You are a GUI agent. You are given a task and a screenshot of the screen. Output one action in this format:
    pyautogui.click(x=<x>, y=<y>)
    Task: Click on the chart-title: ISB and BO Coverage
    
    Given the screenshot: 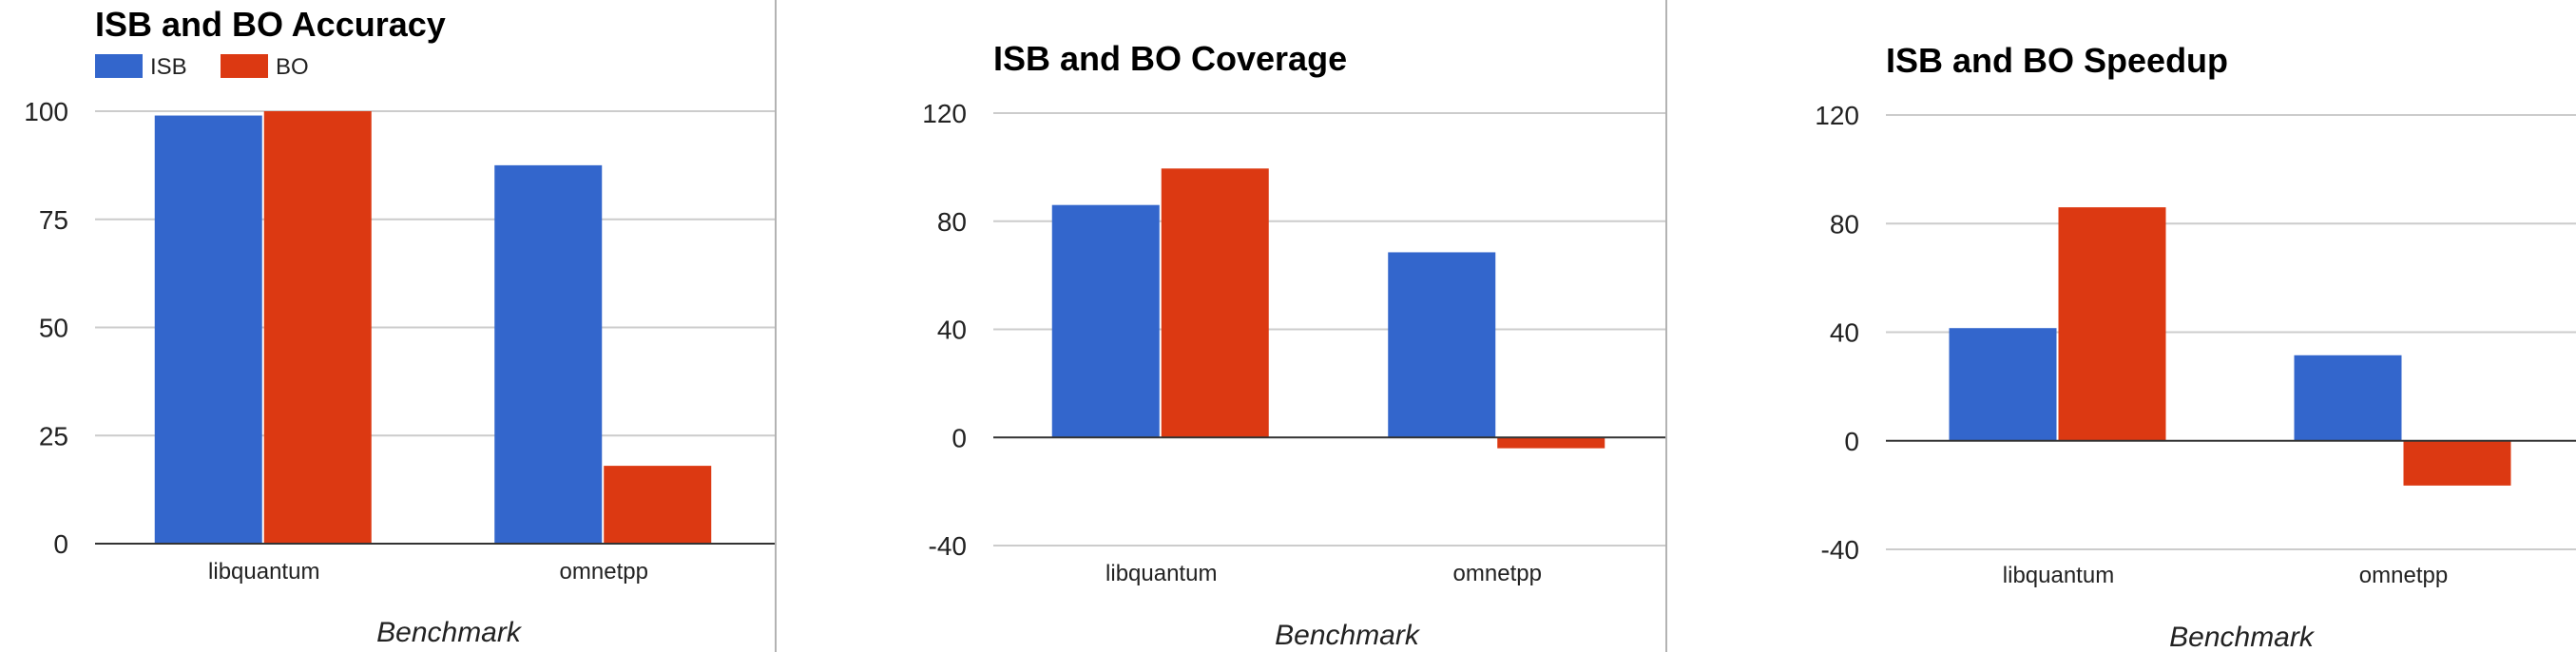 What is the action you would take?
    pyautogui.click(x=1170, y=58)
    